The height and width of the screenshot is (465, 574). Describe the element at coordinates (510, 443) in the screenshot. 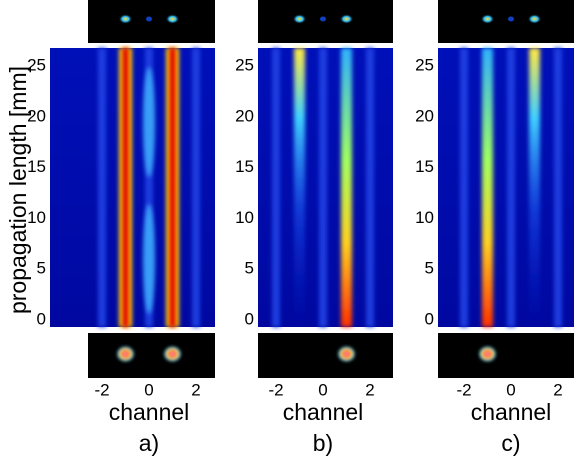

I see `panel-label: c)` at that location.